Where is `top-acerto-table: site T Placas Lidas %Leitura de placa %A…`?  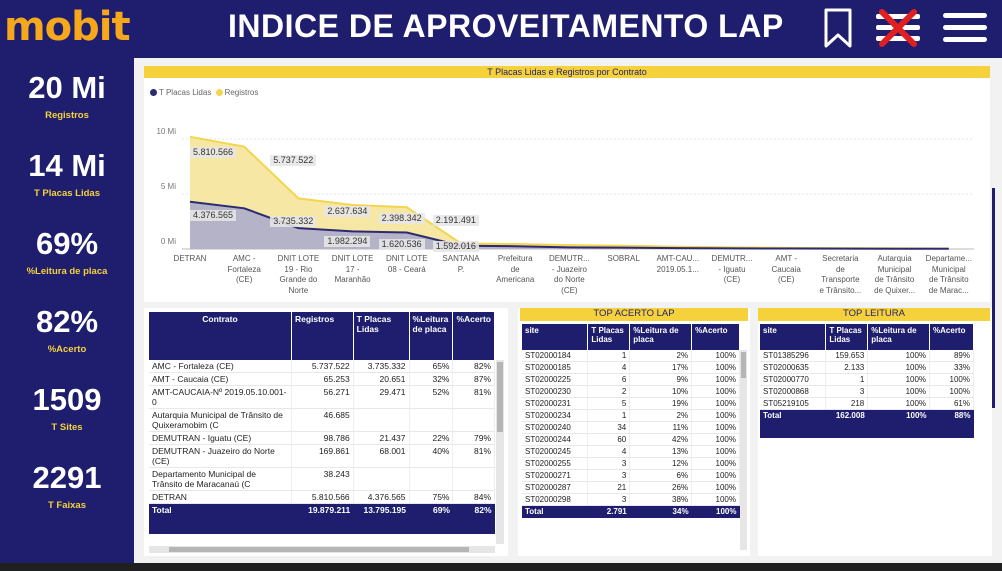
top-acerto-table: site T Placas Lidas %Leitura de placa %A… is located at coordinates (631, 421).